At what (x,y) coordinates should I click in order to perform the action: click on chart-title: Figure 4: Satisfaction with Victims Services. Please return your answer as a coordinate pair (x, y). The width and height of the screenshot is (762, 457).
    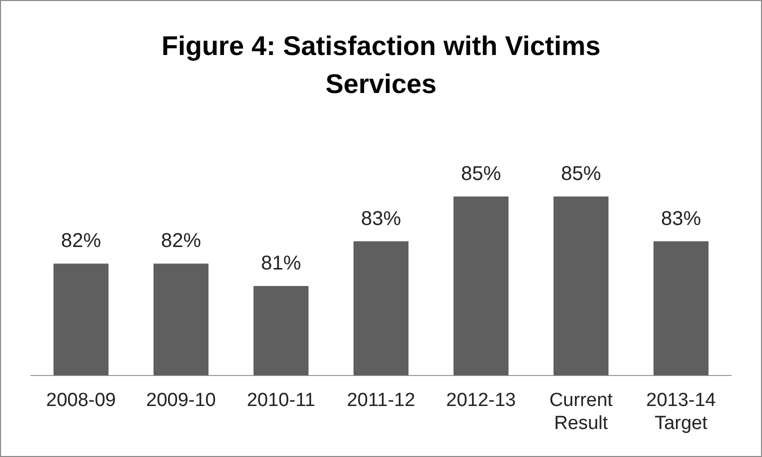
    Looking at the image, I should click on (381, 65).